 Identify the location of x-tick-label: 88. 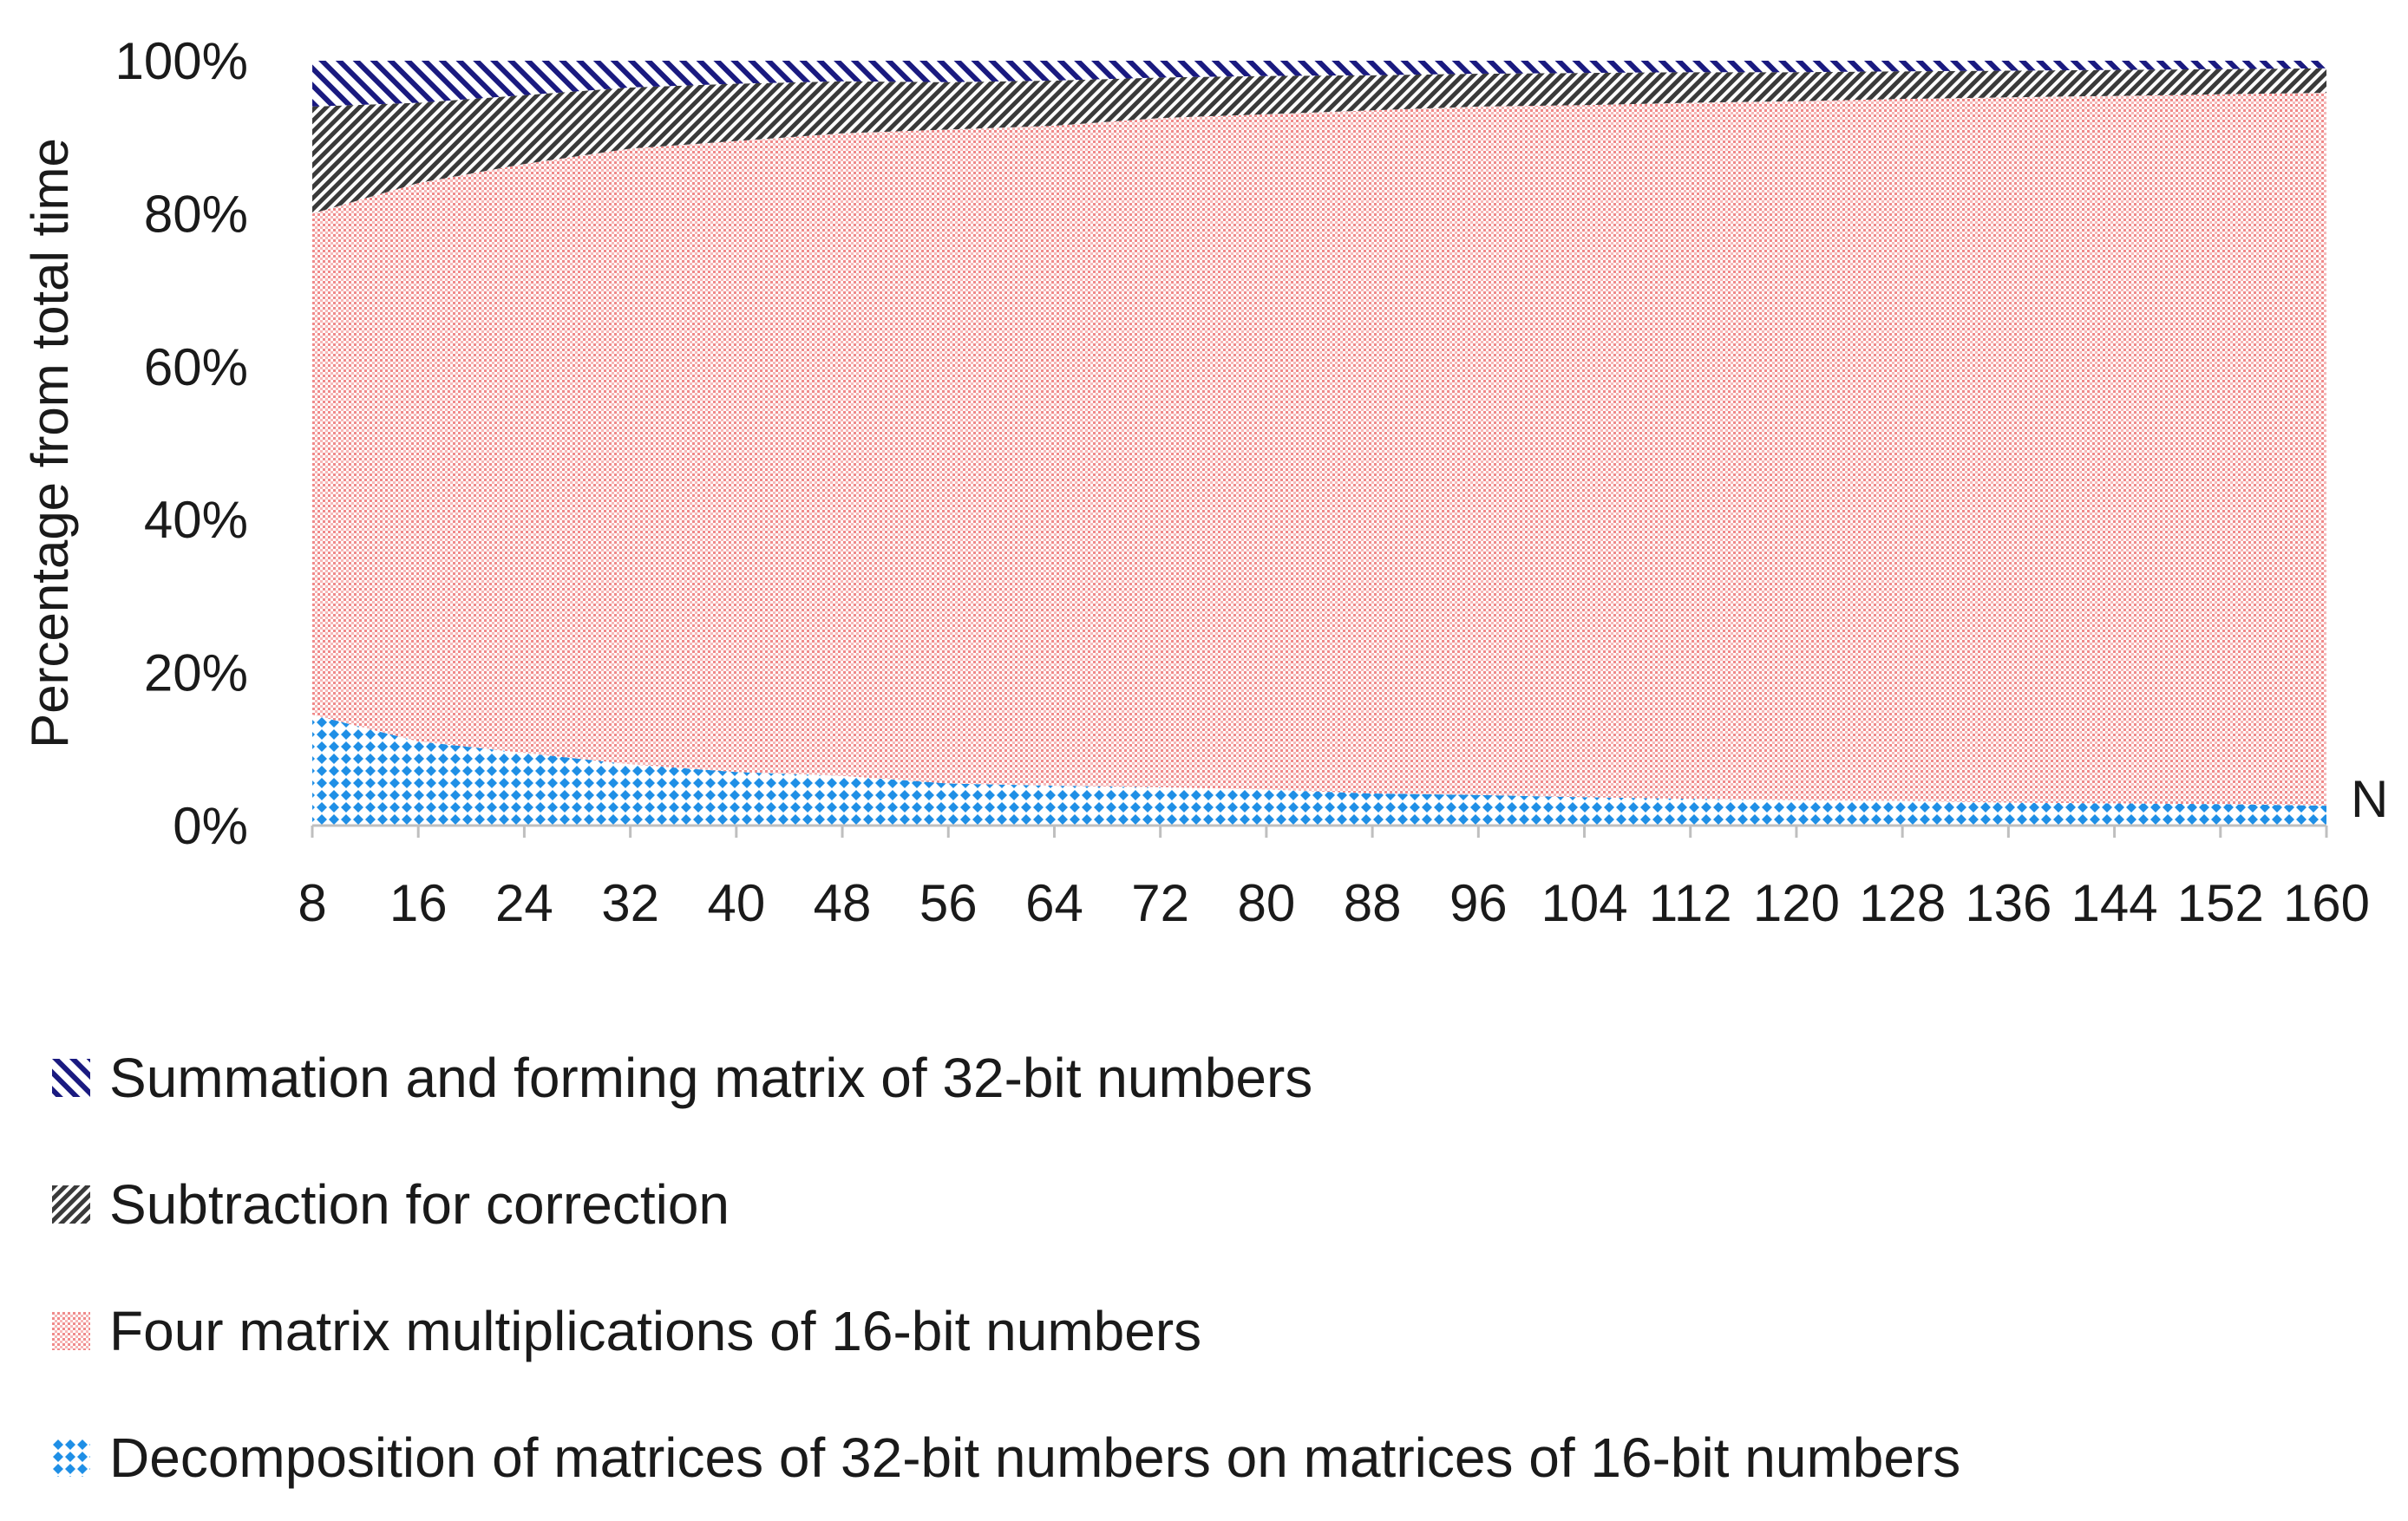
(1373, 903).